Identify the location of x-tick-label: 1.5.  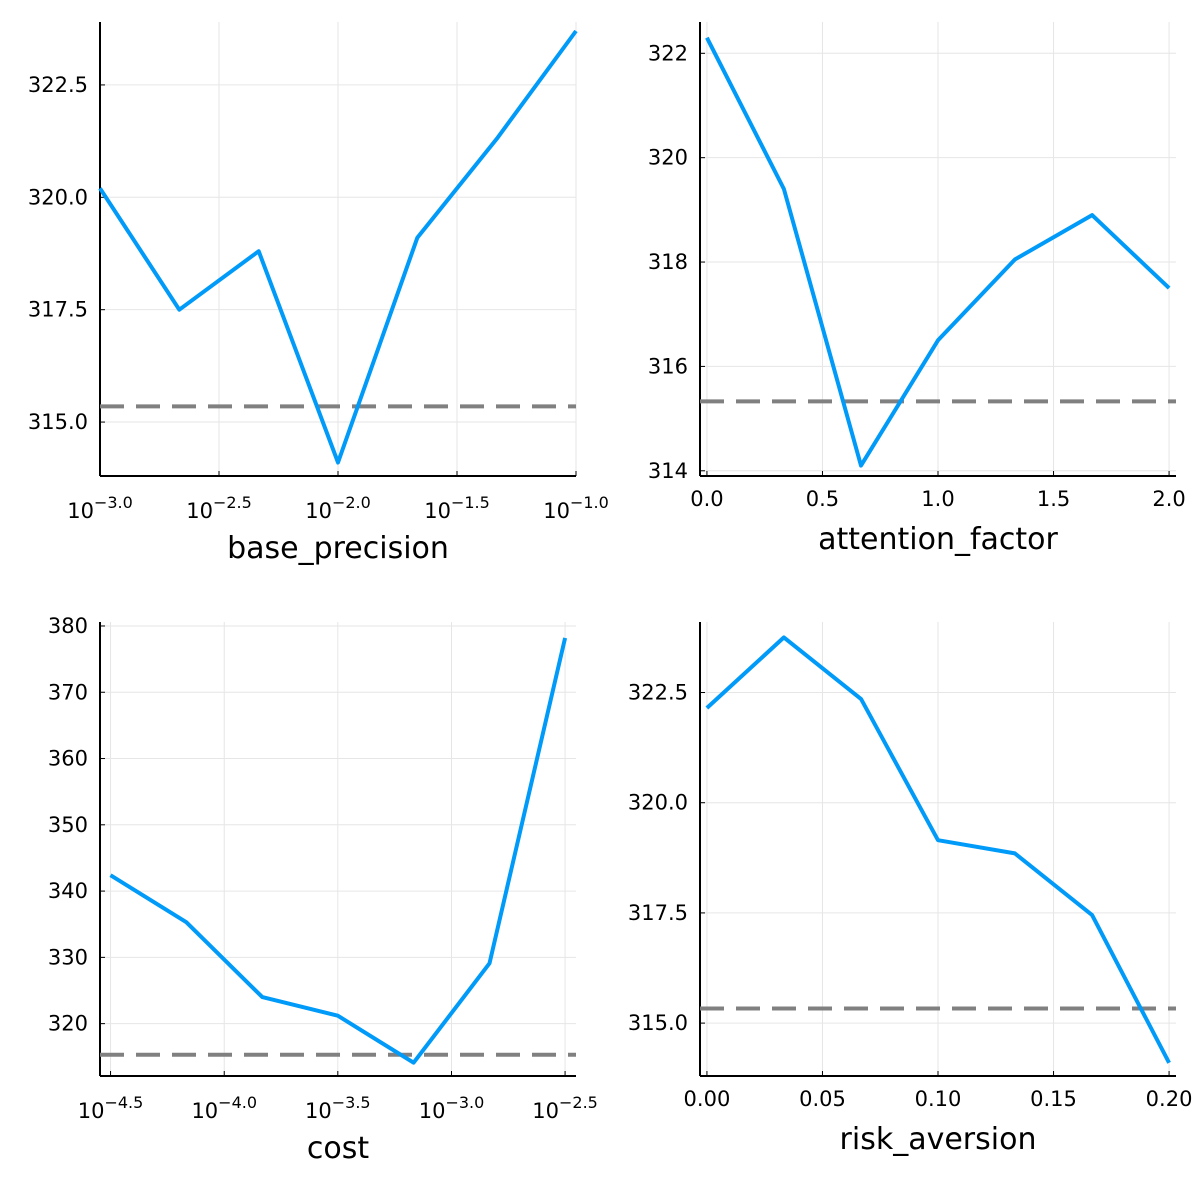
(1053, 499).